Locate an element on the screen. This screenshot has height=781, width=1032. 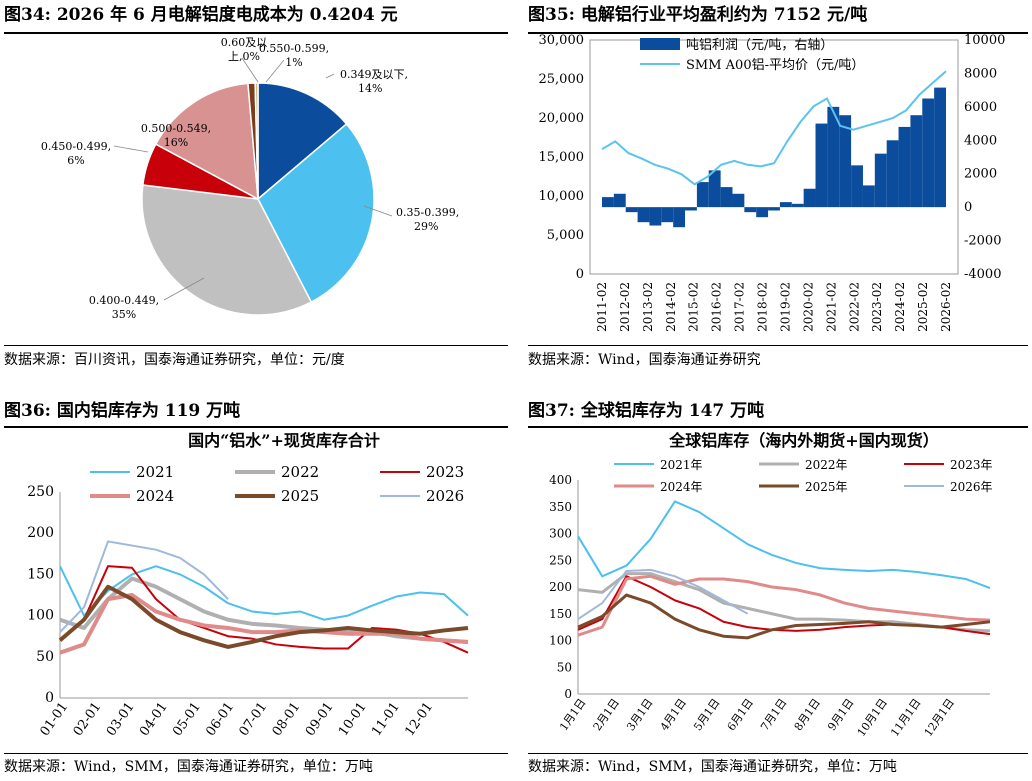
x-tick-label: 2015-02 is located at coordinates (694, 307).